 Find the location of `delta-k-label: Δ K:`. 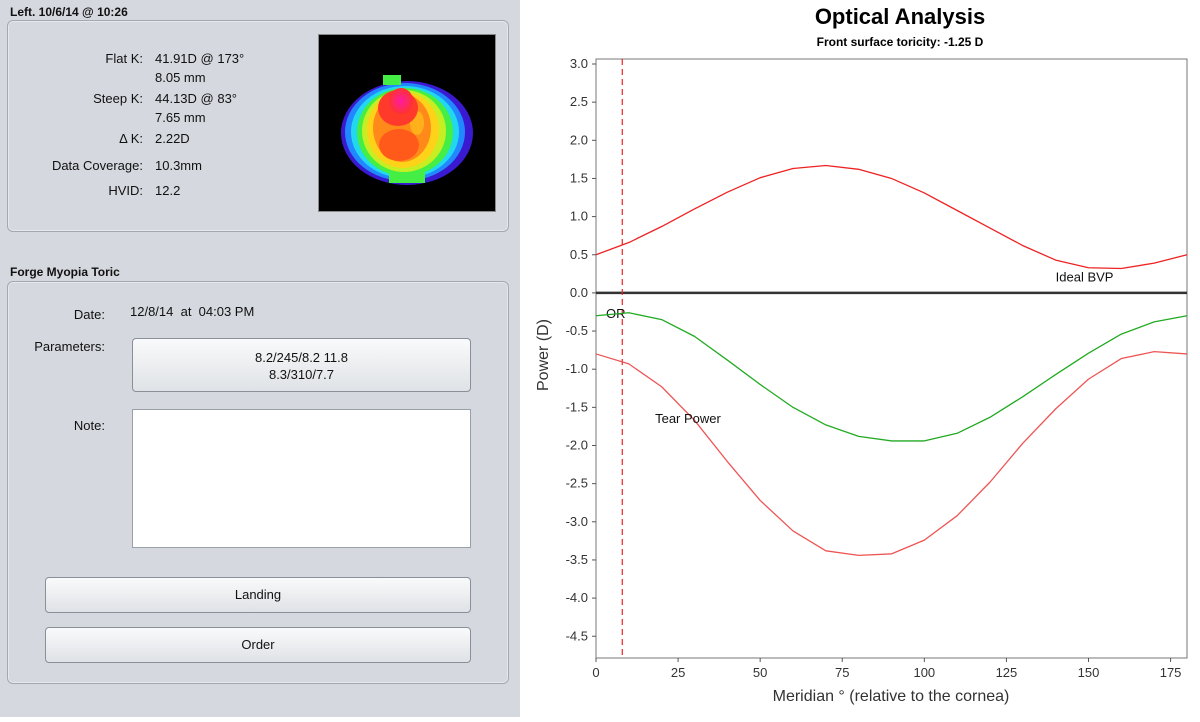

delta-k-label: Δ K: is located at coordinates (131, 138).